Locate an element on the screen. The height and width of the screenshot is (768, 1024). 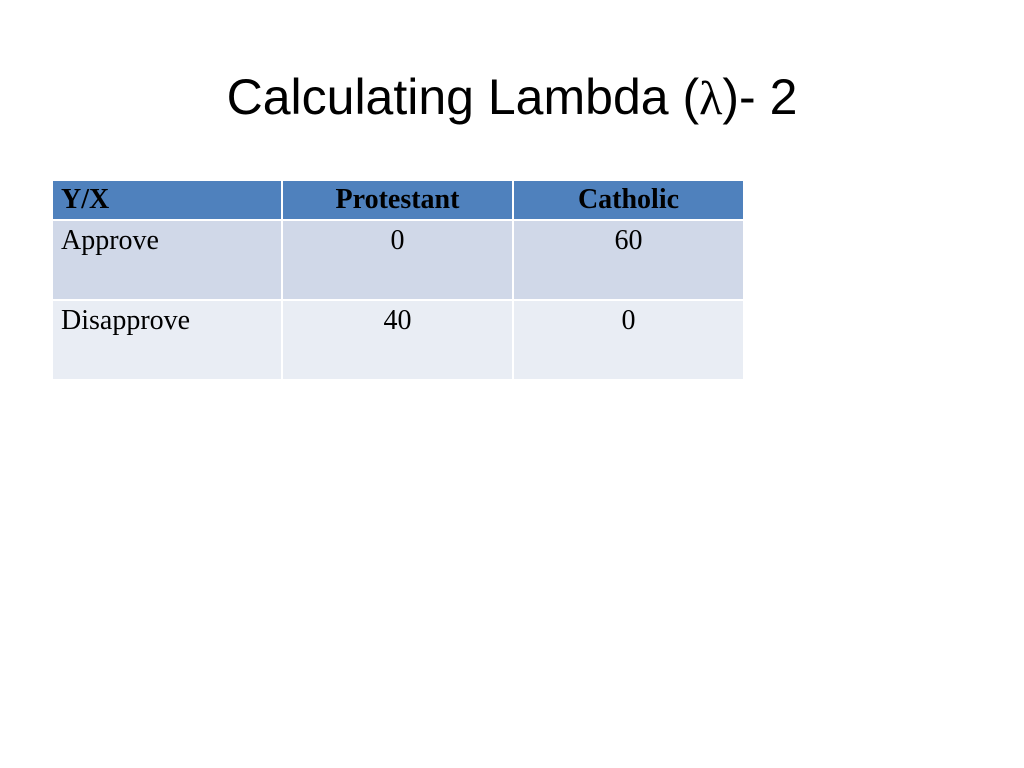
cell-disapprove-catholic: 0 is located at coordinates (628, 340).